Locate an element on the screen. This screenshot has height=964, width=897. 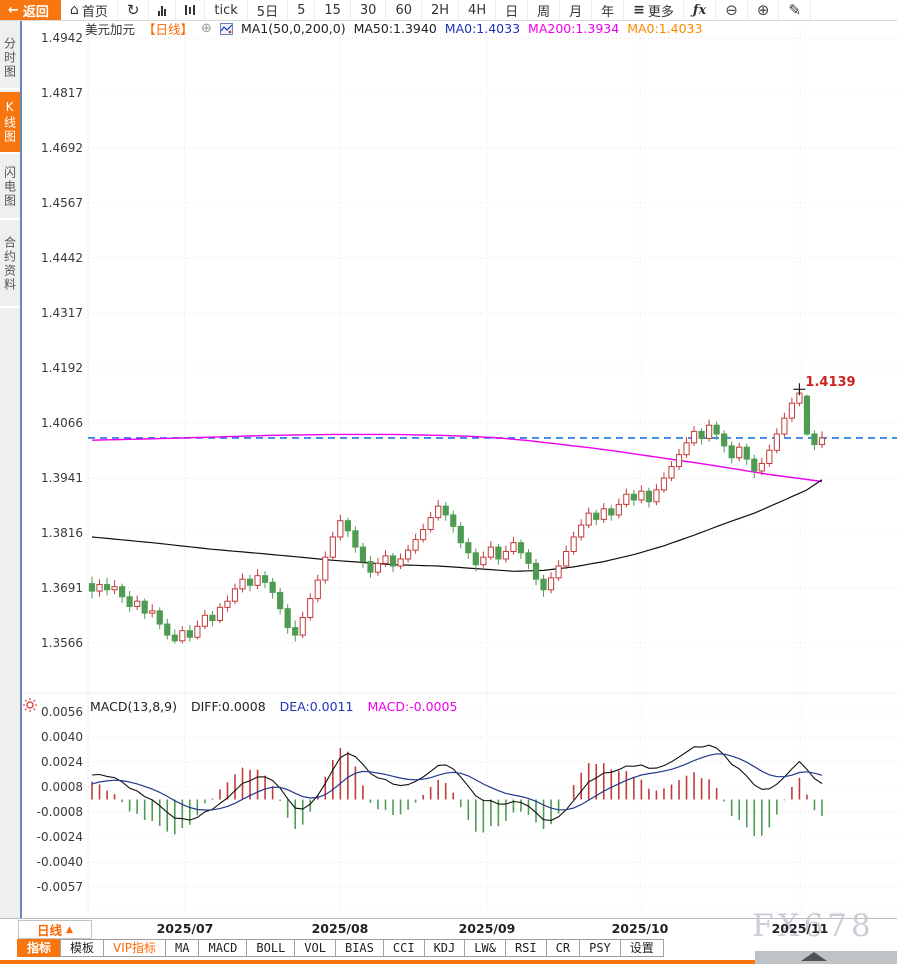
x-axis-label: 2025/11 is located at coordinates (800, 928).